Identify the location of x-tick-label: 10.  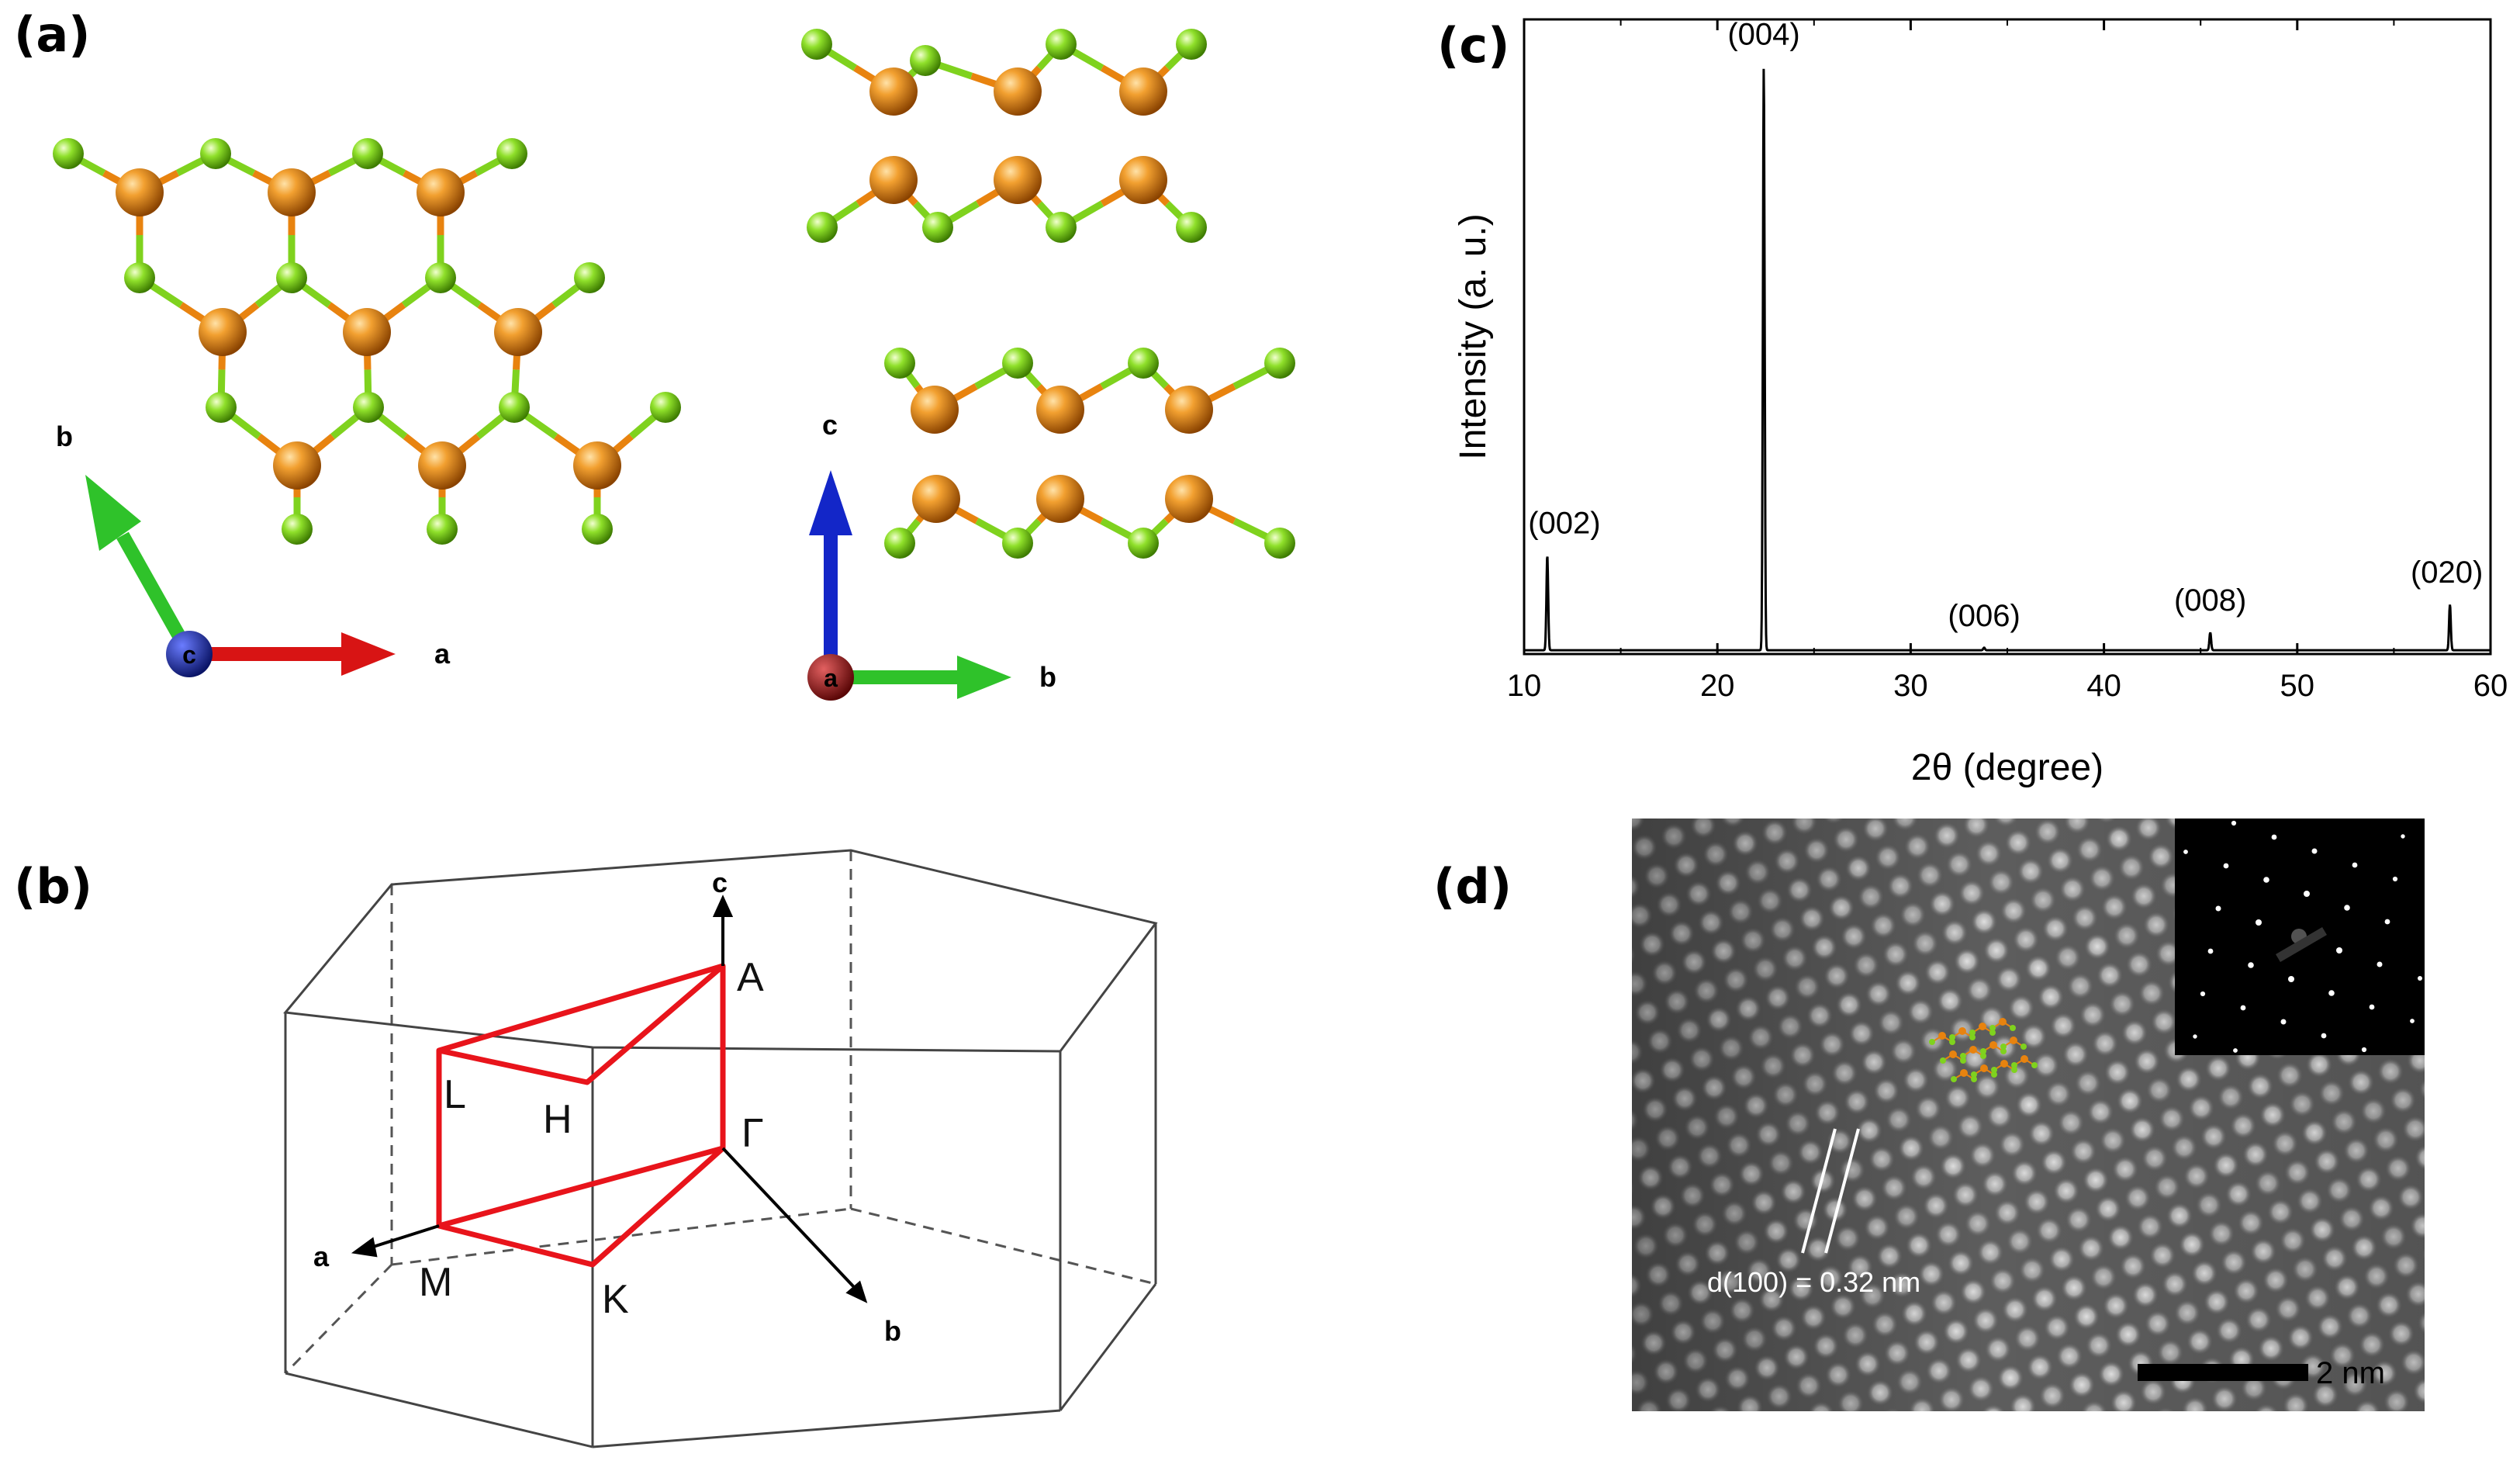
(1525, 686).